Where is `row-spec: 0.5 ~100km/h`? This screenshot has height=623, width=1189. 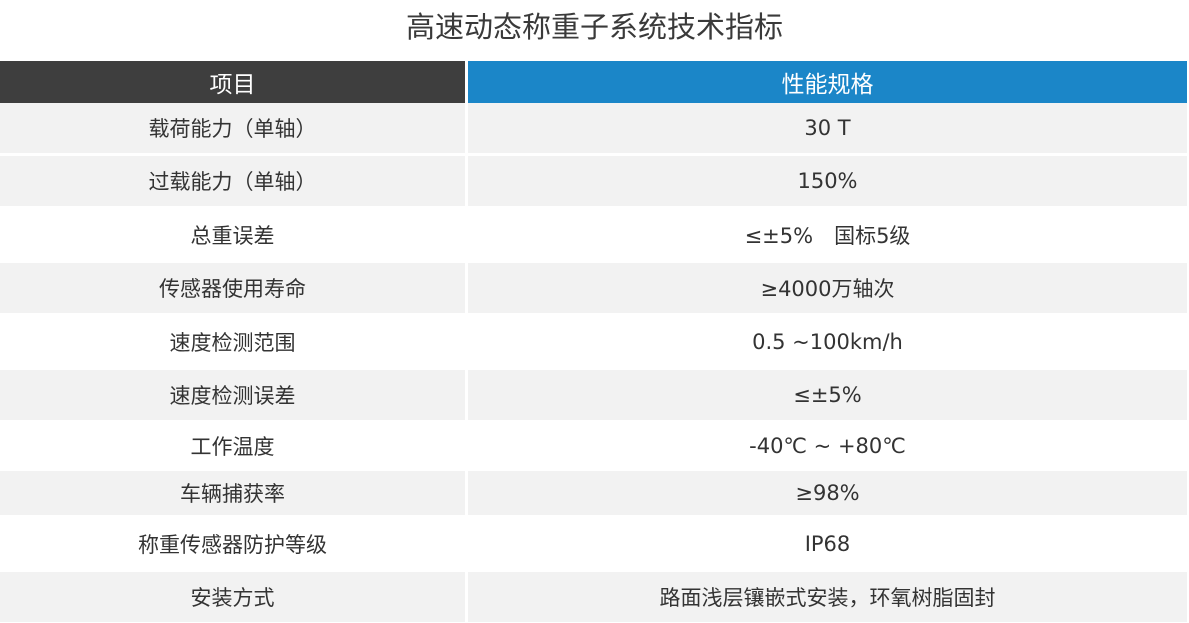
row-spec: 0.5 ~100km/h is located at coordinates (827, 341).